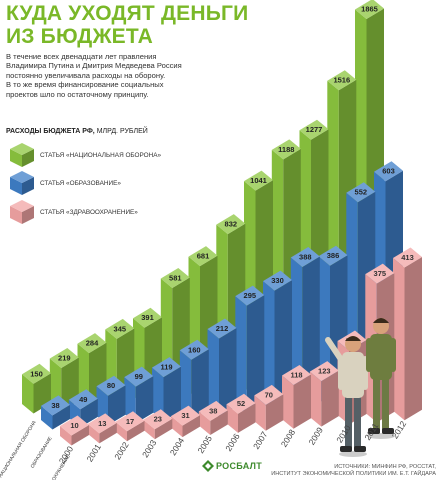 This screenshot has height=480, width=444. I want to click on bar-health-2000: 10, so click(74, 430).